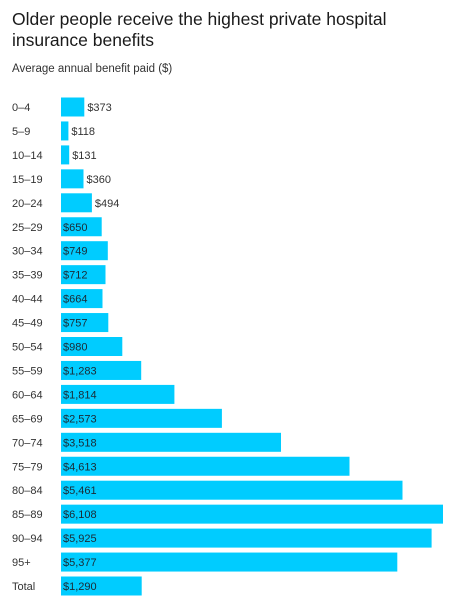 Image resolution: width=454 pixels, height=606 pixels. Describe the element at coordinates (27, 156) in the screenshot. I see `category-label: 10–14` at that location.